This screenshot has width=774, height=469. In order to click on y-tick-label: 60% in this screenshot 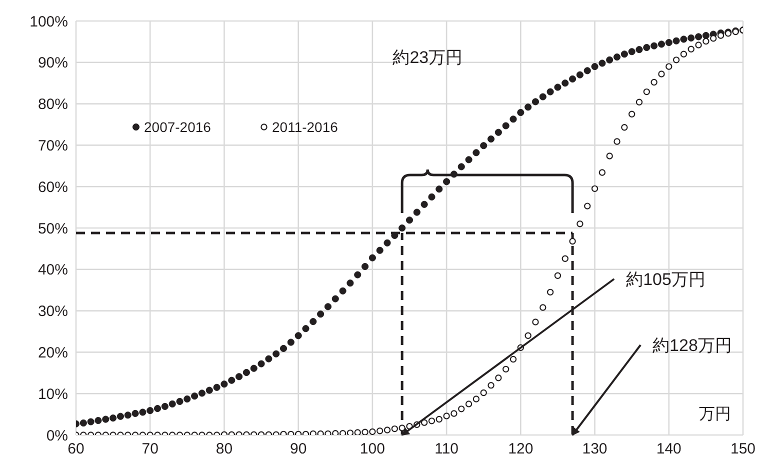, I will do `click(53, 187)`.